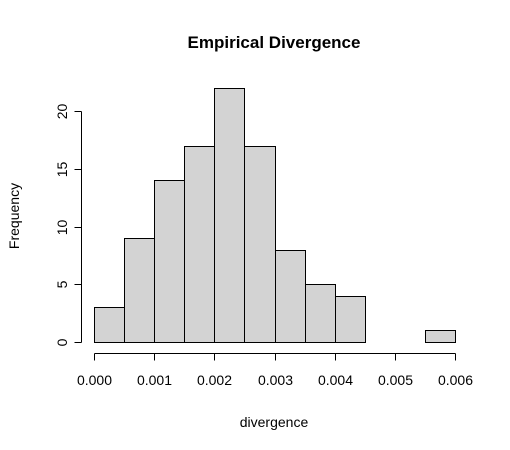 The width and height of the screenshot is (510, 450). Describe the element at coordinates (335, 380) in the screenshot. I see `x-tick-label: 0.004` at that location.